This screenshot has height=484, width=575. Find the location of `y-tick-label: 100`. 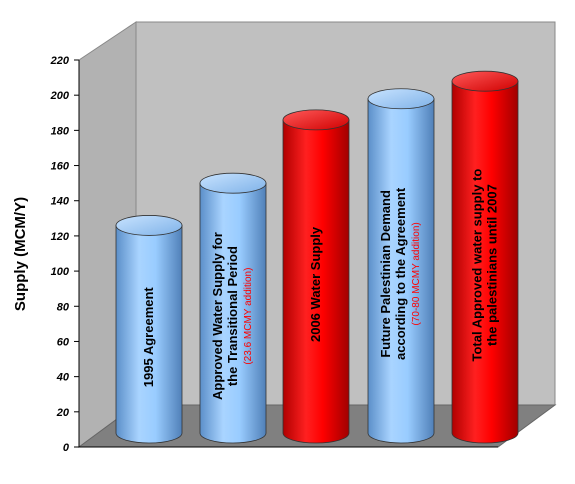

y-tick-label: 100 is located at coordinates (60, 272).